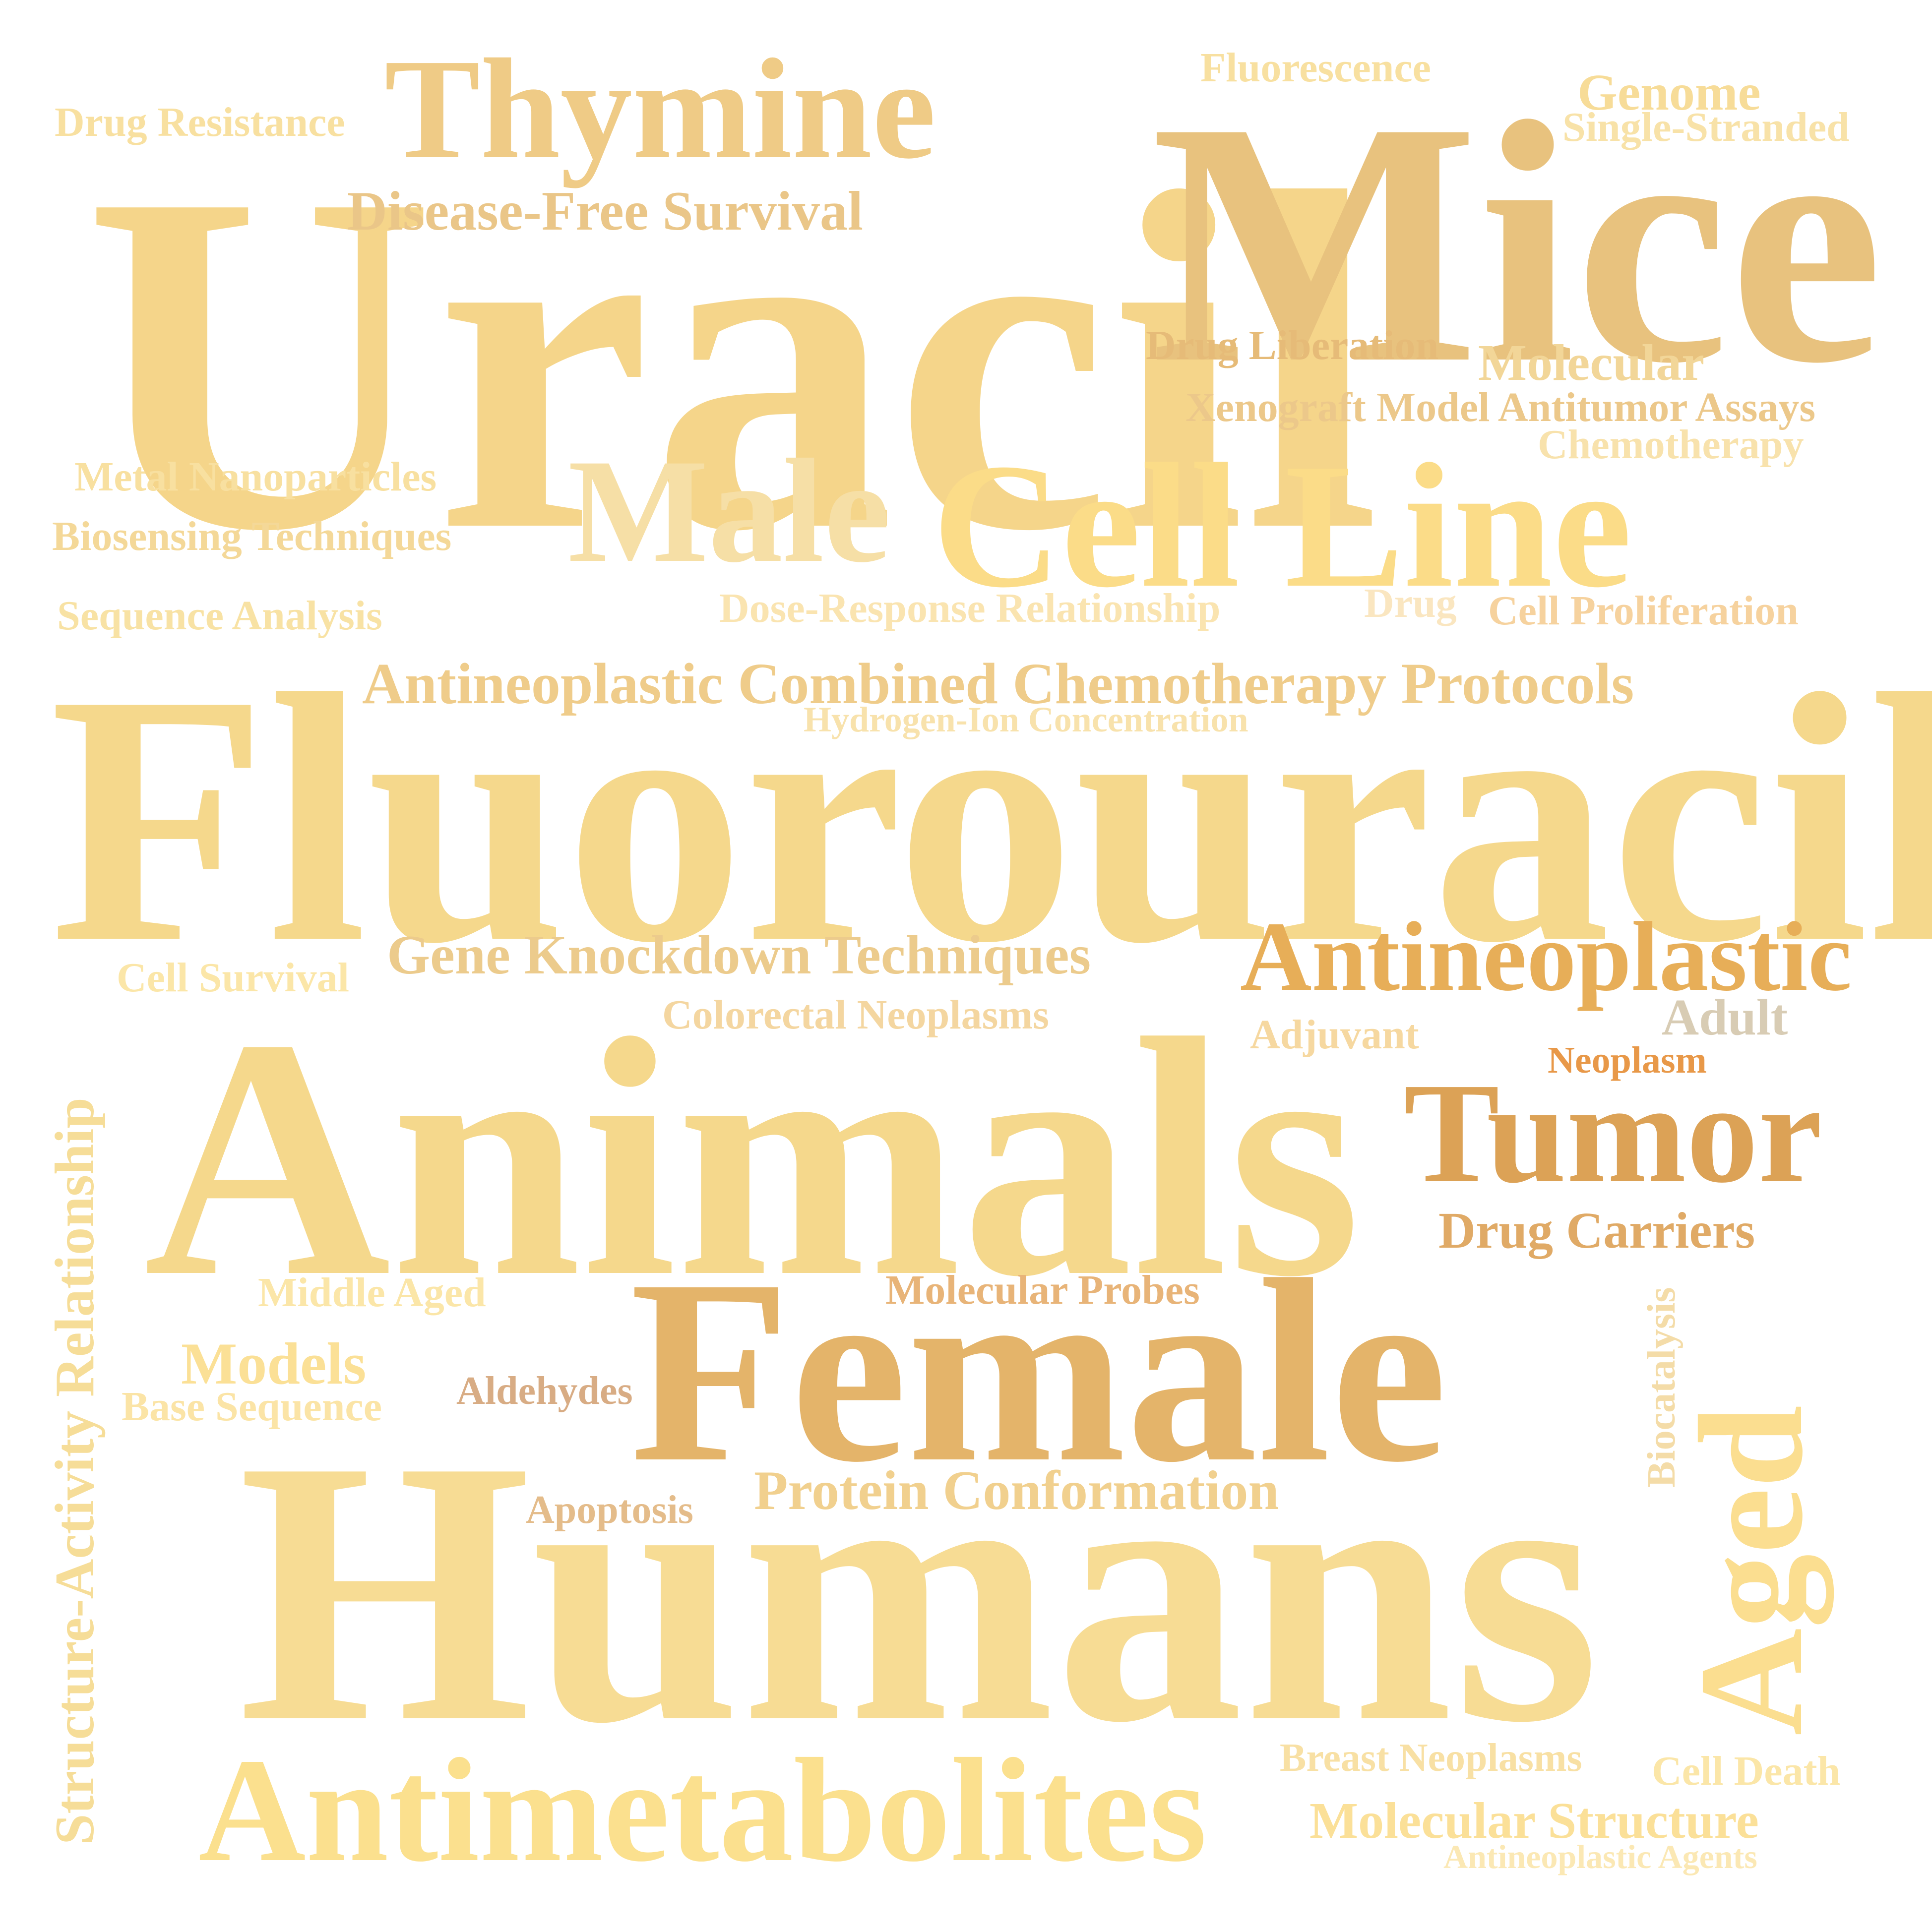  What do you see at coordinates (1026, 719) in the screenshot?
I see `word-hydrogen-ion: Hydrogen-Ion Concentration` at bounding box center [1026, 719].